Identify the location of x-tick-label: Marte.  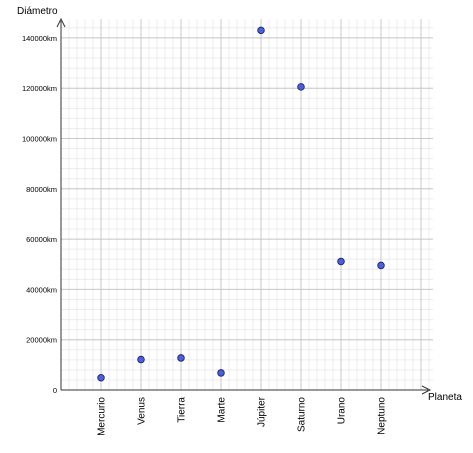
(222, 410).